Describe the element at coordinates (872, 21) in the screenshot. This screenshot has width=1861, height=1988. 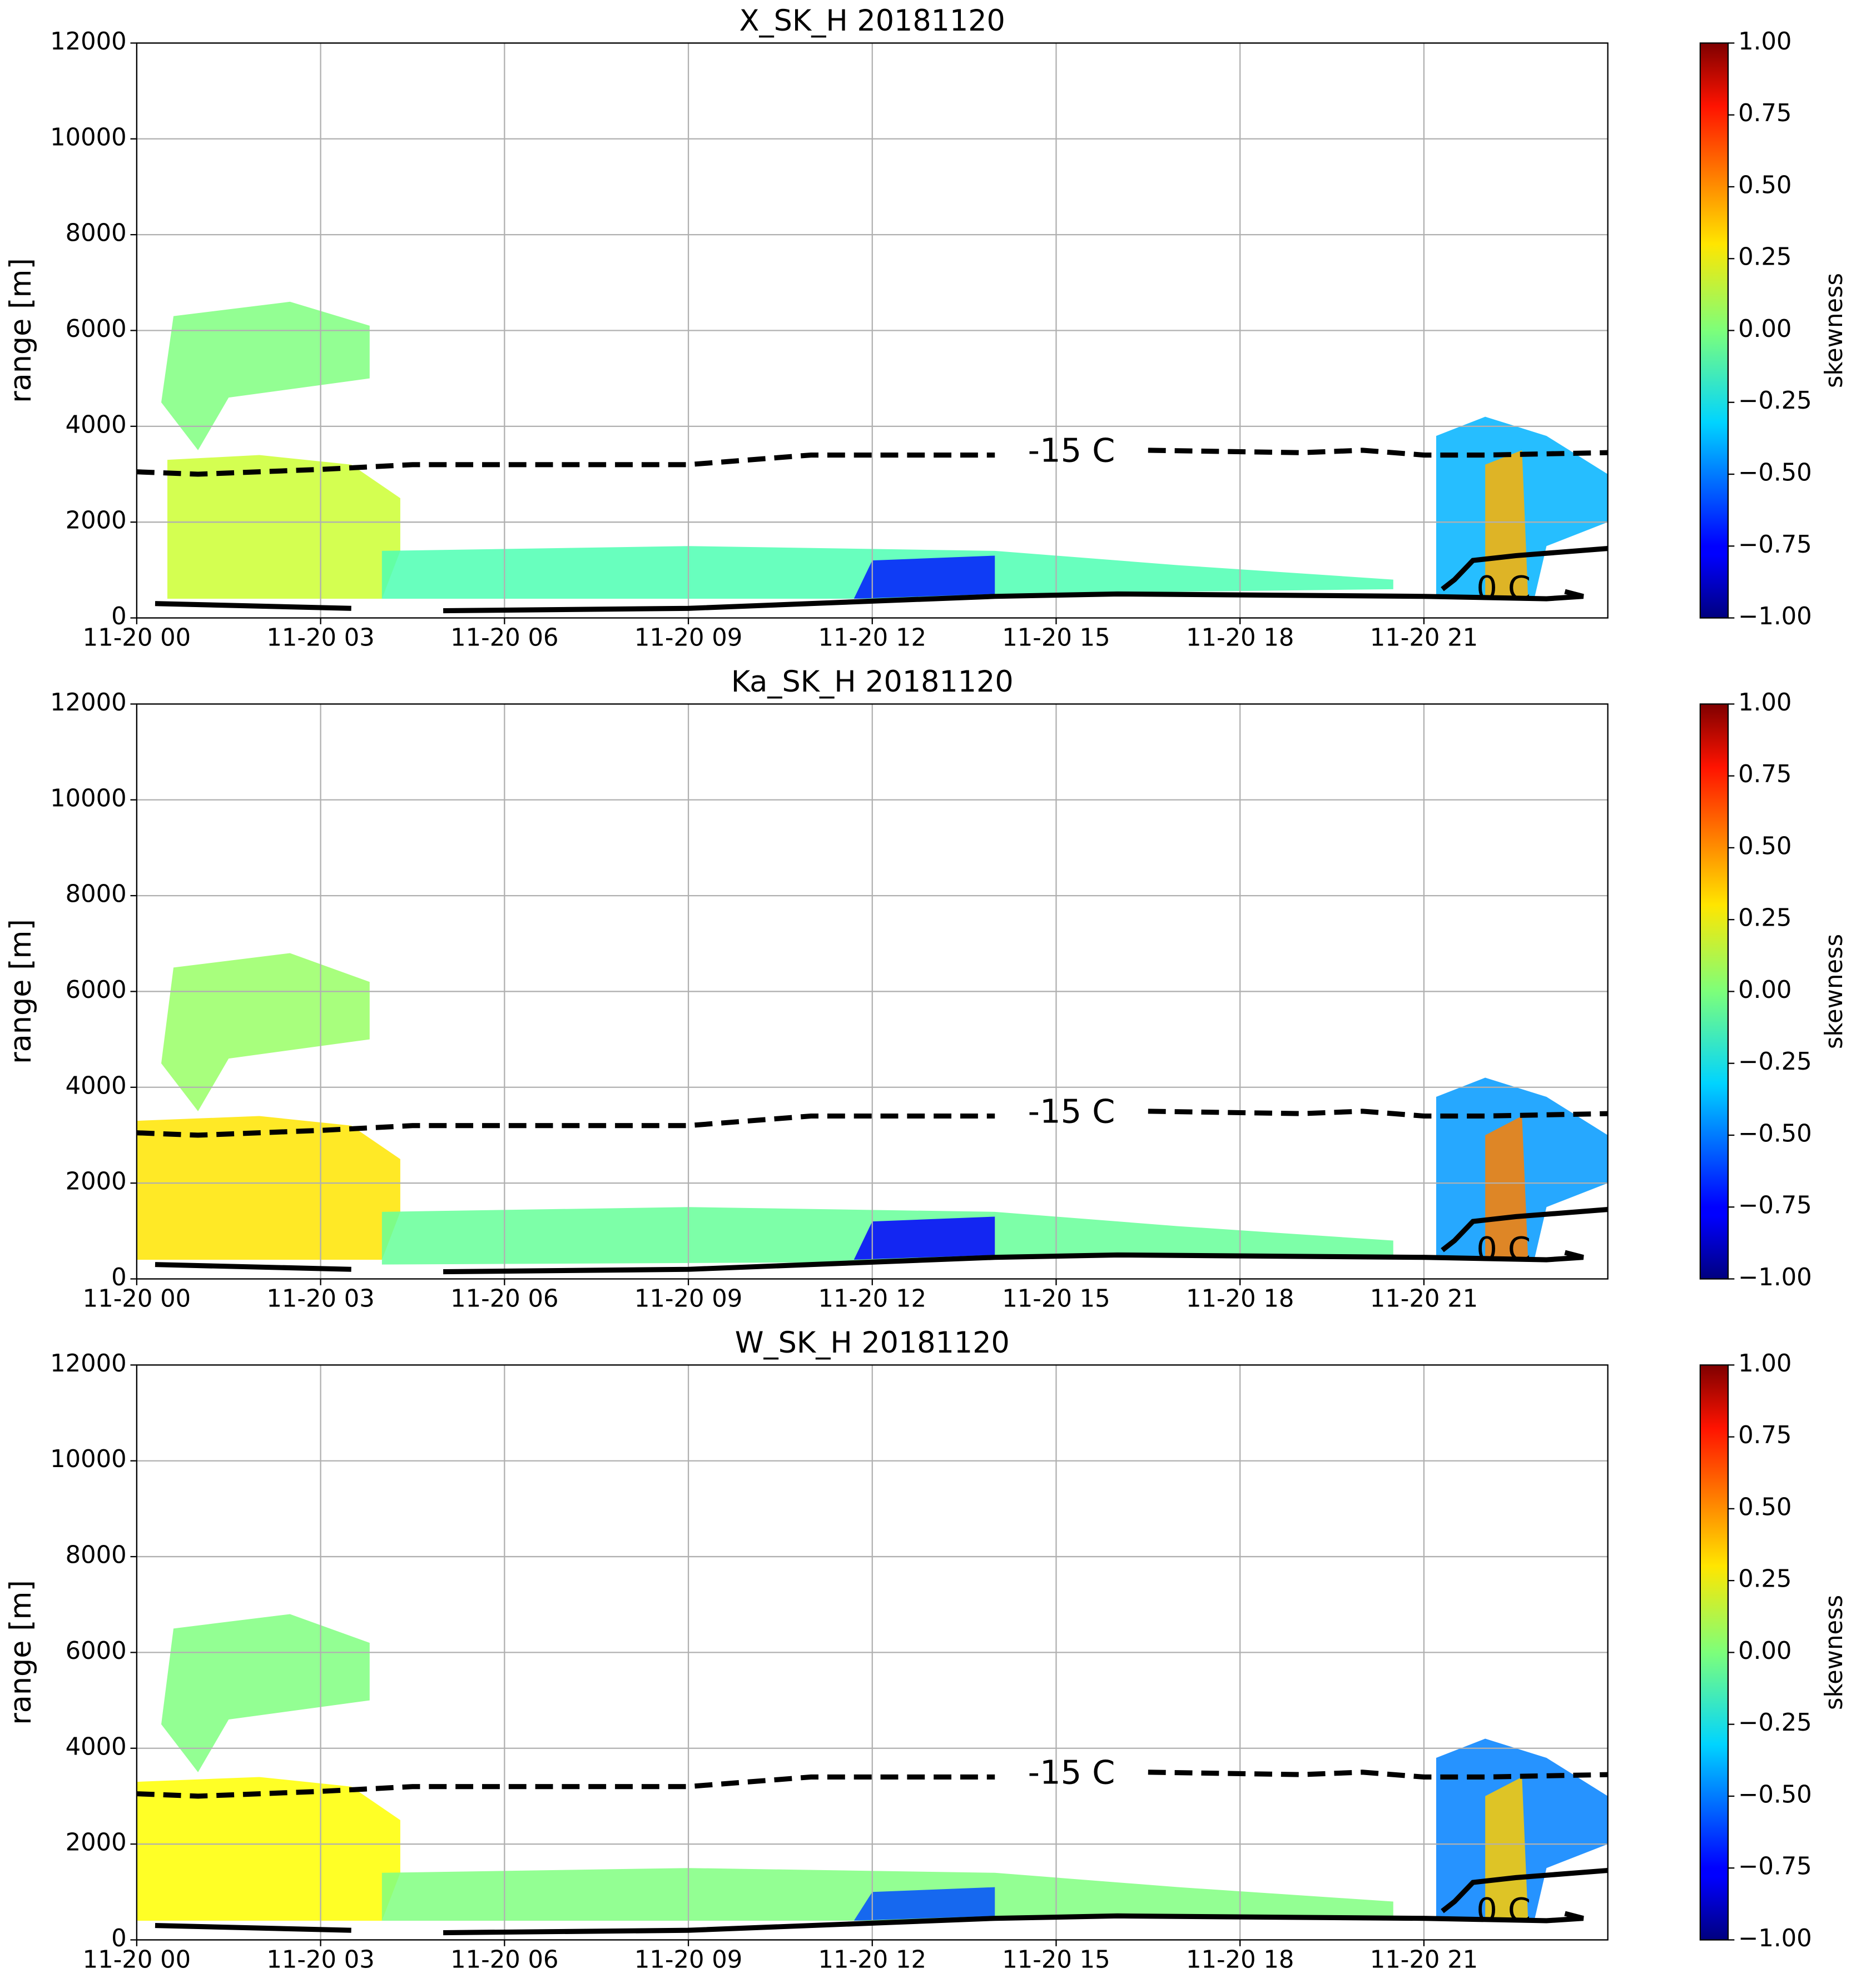
I see `chart-title: X_SK_H 20181120` at that location.